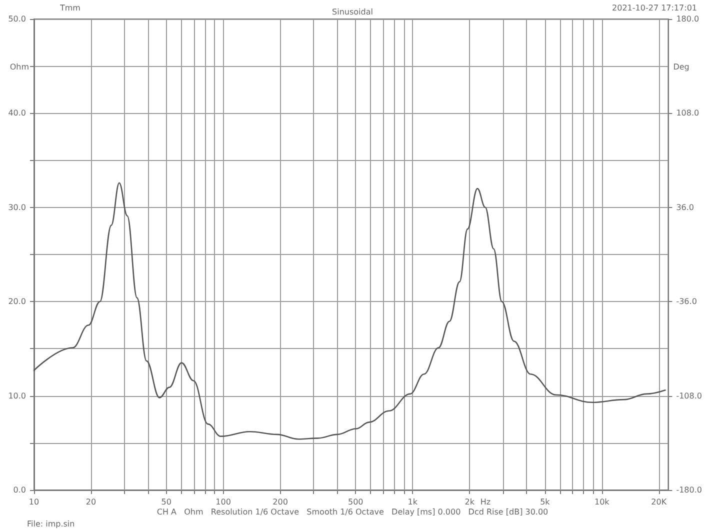 This screenshot has height=530, width=705. I want to click on chart-title: Sinusoidal, so click(352, 12).